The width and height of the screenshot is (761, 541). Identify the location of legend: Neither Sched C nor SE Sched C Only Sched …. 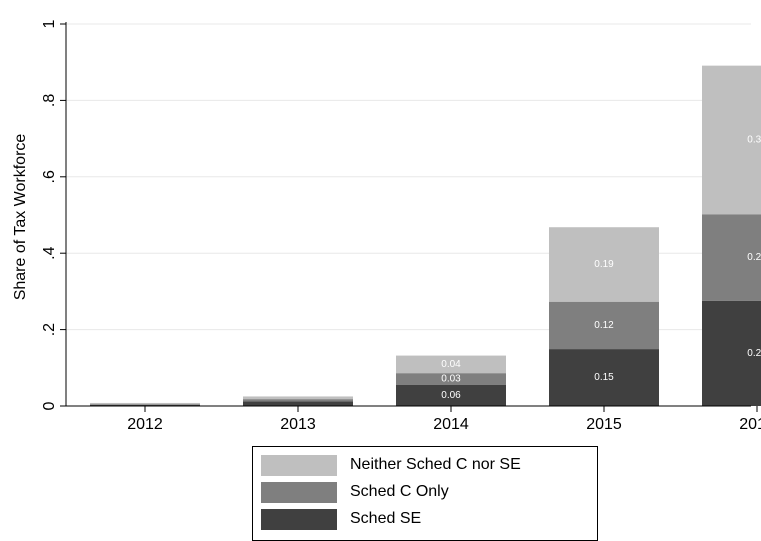
(425, 493).